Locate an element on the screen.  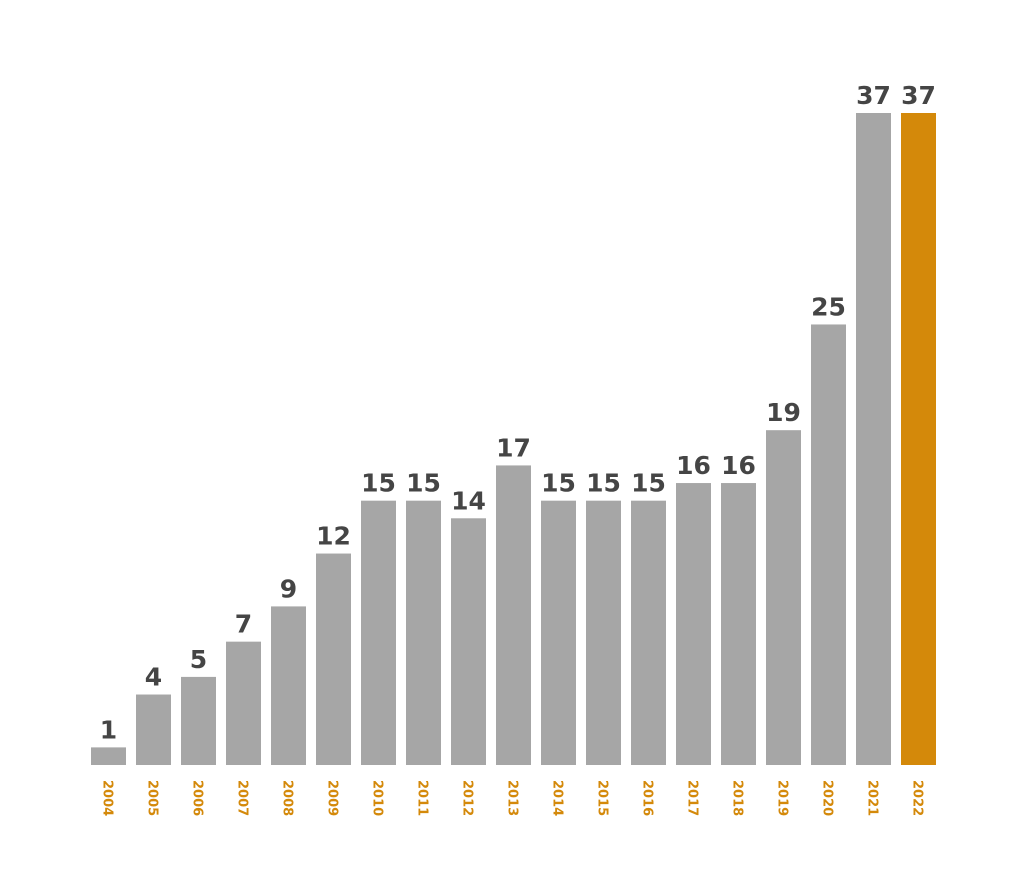
bar-2020 is located at coordinates (828, 544).